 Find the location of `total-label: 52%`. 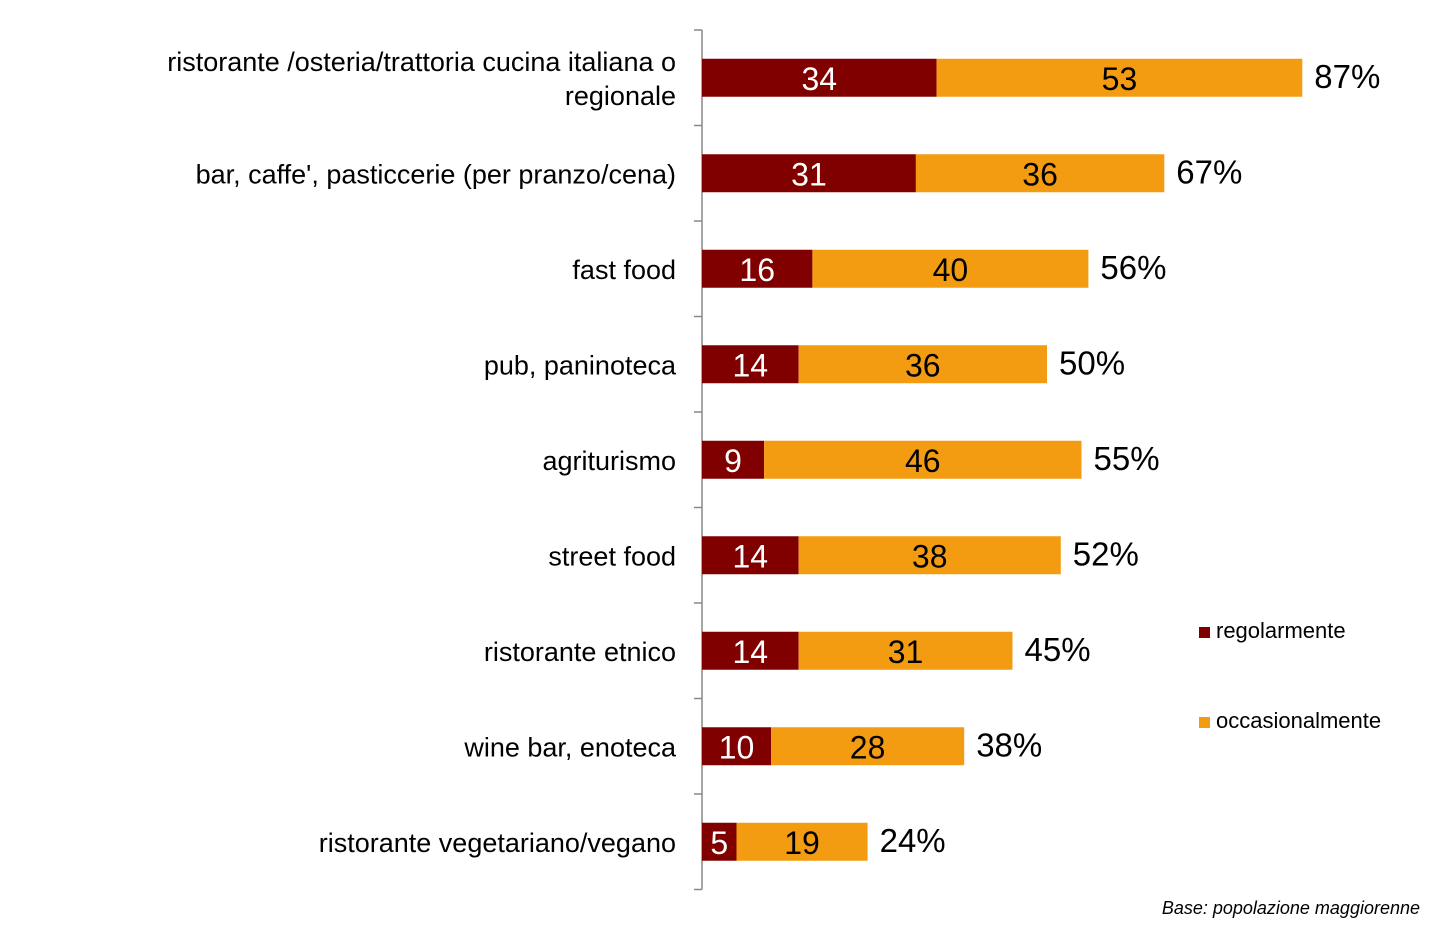

total-label: 52% is located at coordinates (1106, 553).